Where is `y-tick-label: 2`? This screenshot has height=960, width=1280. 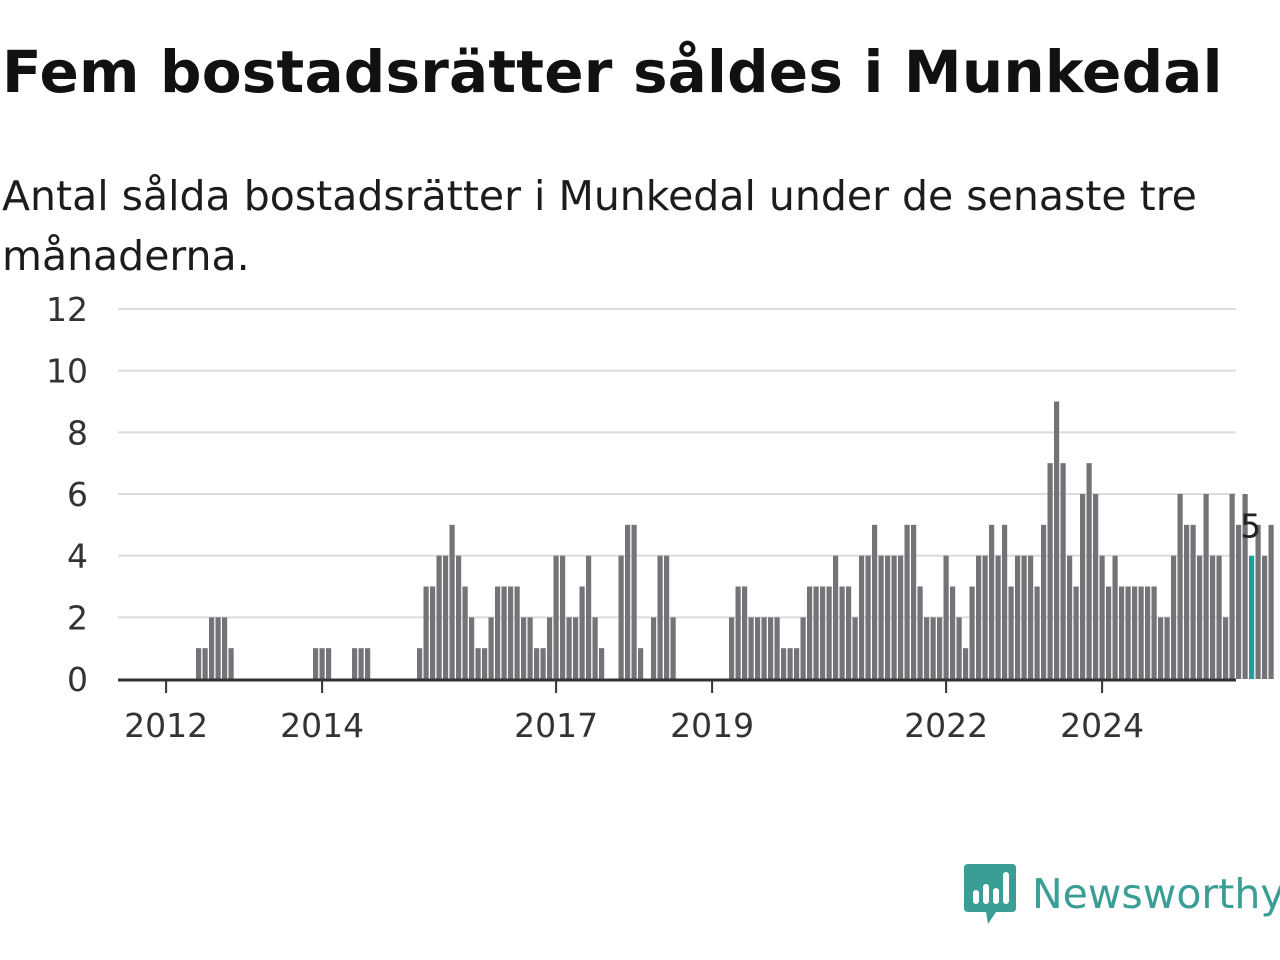
y-tick-label: 2 is located at coordinates (77, 617).